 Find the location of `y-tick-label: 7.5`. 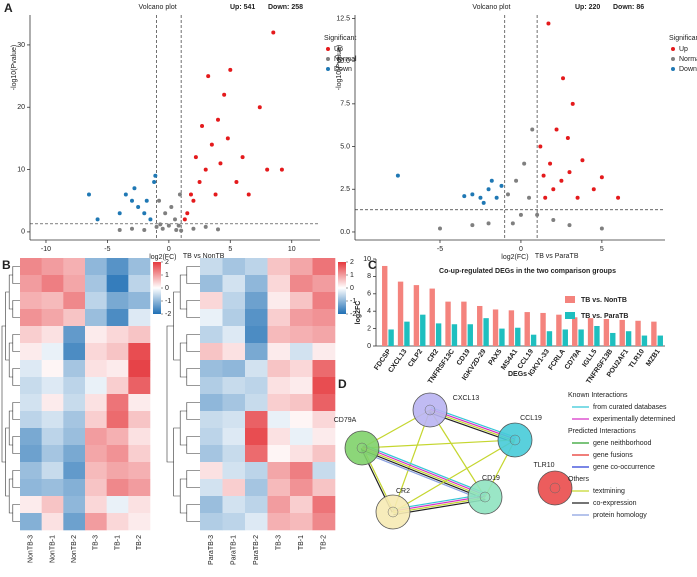

y-tick-label: 7.5 is located at coordinates (345, 104).